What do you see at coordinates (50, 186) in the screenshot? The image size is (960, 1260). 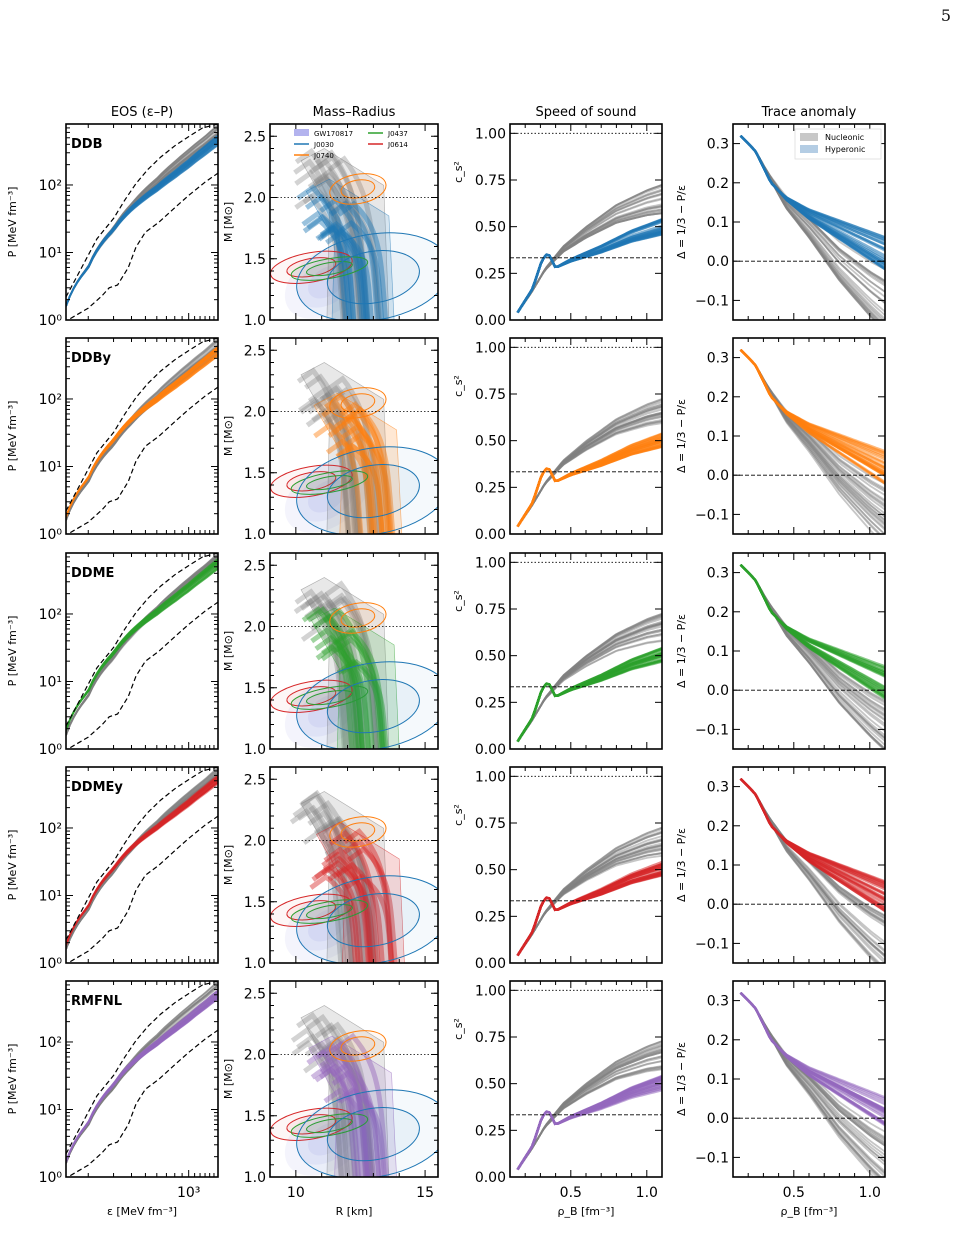 I see `y-tick-label: 10²` at bounding box center [50, 186].